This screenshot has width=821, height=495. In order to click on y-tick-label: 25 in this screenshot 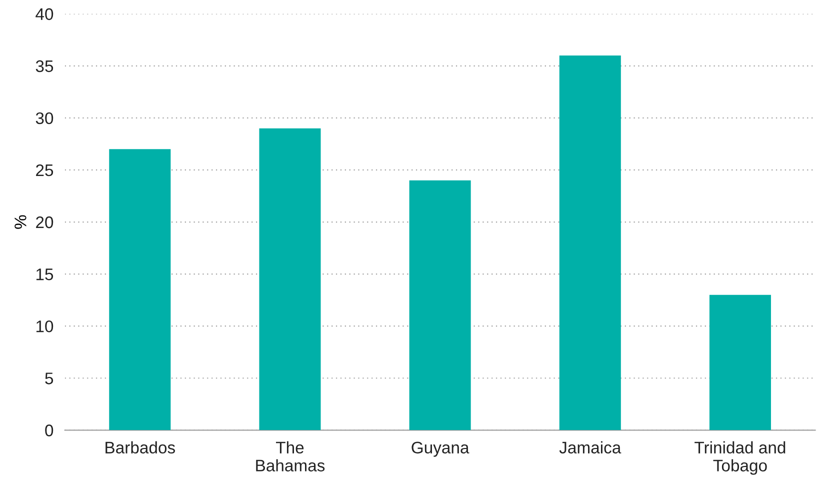, I will do `click(45, 170)`.